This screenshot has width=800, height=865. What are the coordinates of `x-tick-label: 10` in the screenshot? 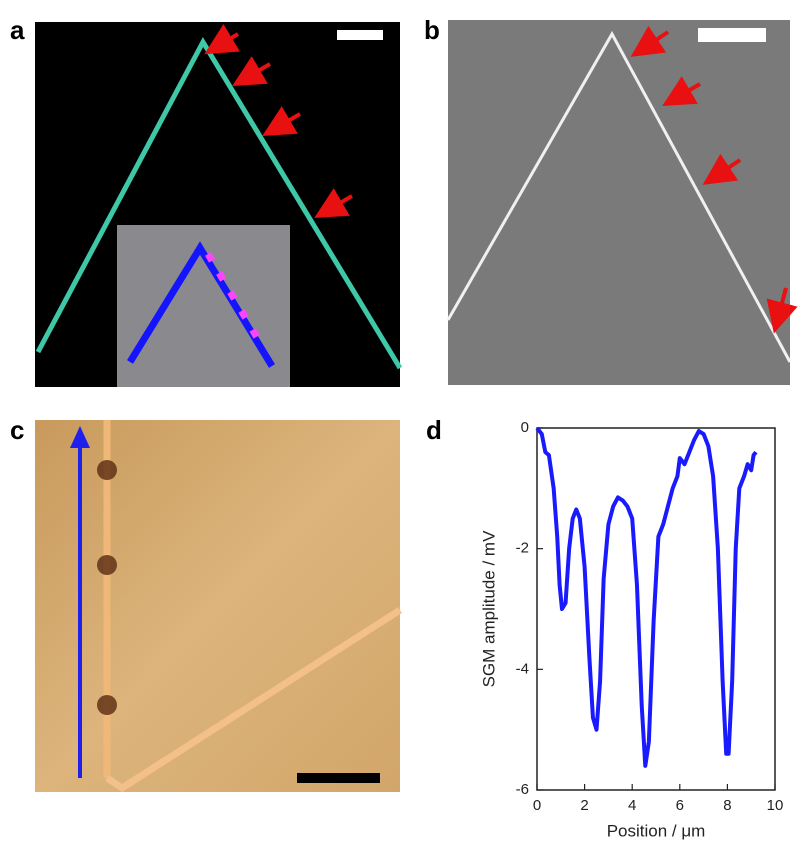 It's located at (775, 805).